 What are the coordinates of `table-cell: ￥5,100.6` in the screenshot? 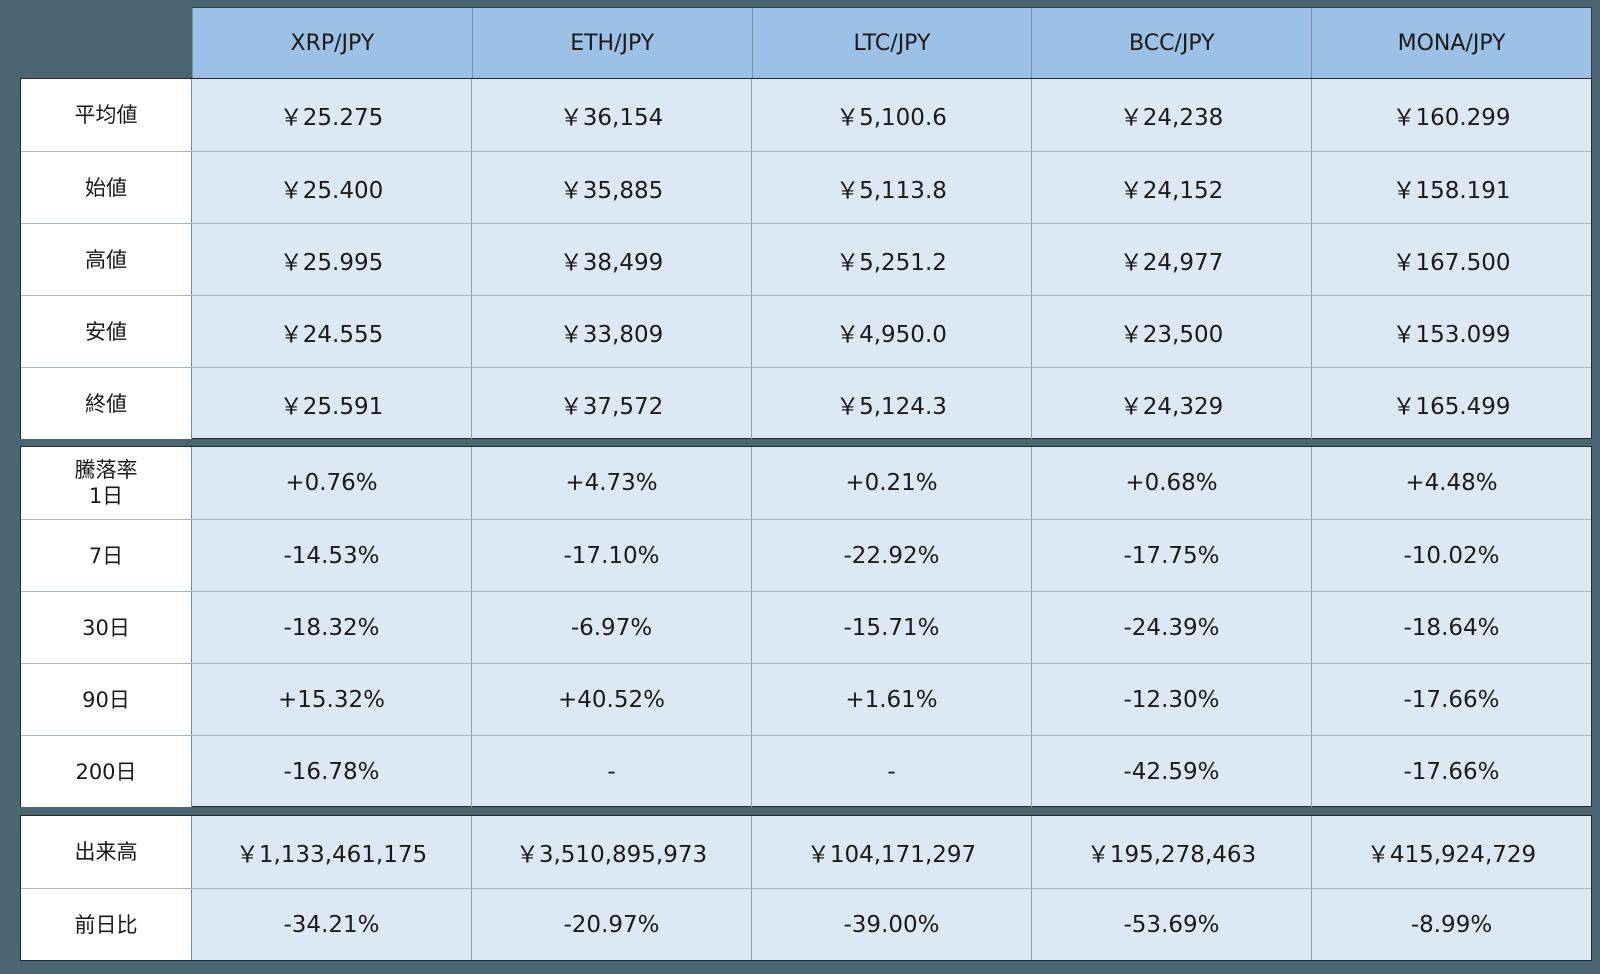 It's located at (892, 115).